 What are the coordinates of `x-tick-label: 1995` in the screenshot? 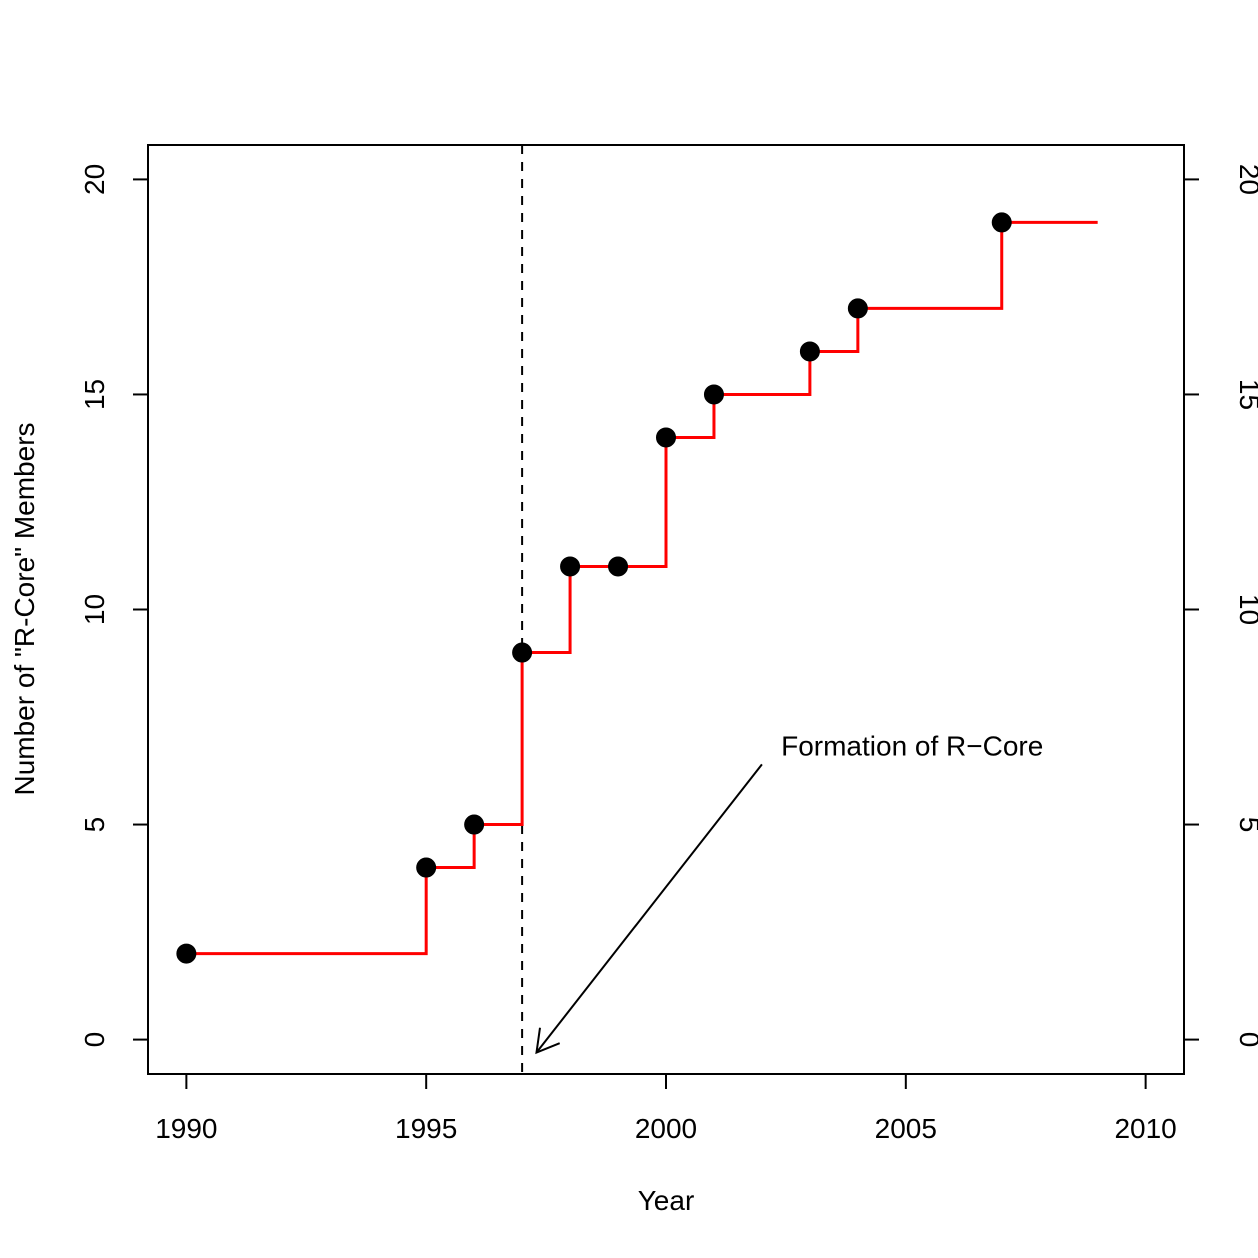 It's located at (426, 1128).